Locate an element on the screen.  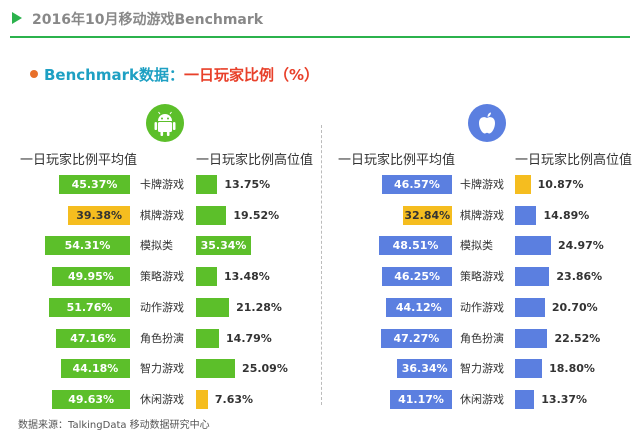
average-value-label: 39.38% is located at coordinates (99, 215).